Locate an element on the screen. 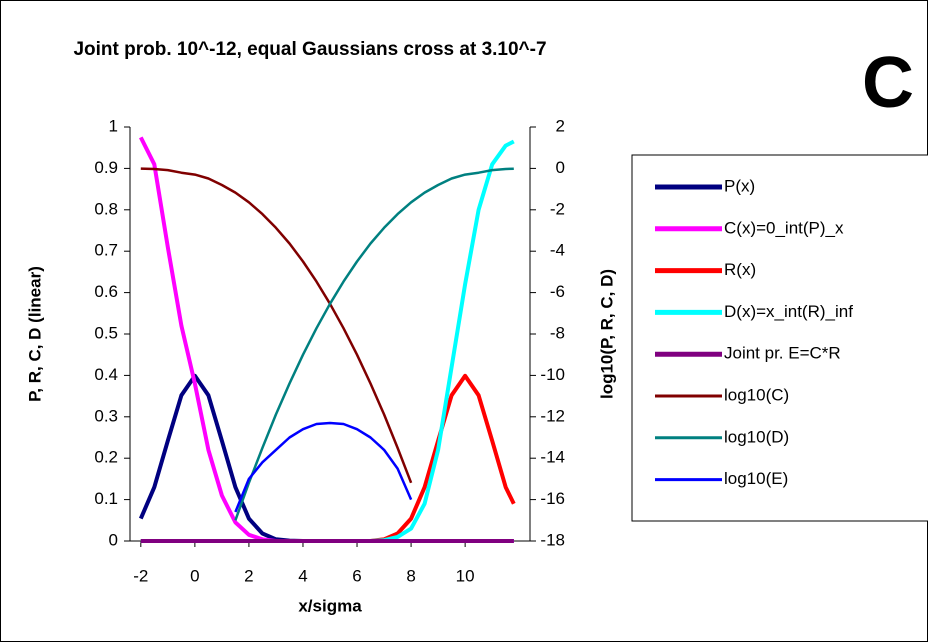 Image resolution: width=928 pixels, height=642 pixels. legend-label: log10(C) is located at coordinates (756, 394).